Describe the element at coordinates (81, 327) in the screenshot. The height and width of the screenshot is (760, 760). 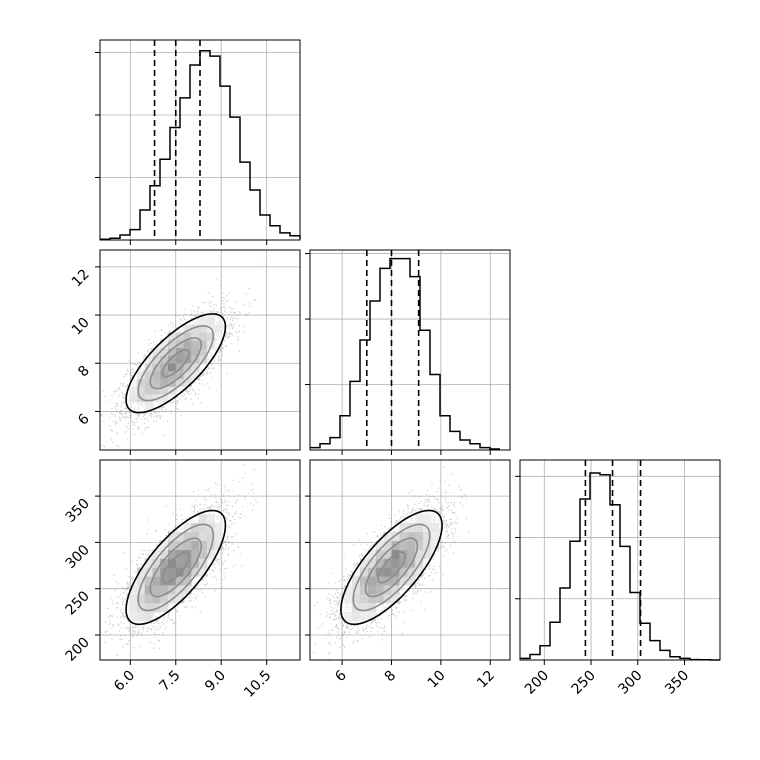
I see `p-j01-ytick-label-2: 10` at that location.